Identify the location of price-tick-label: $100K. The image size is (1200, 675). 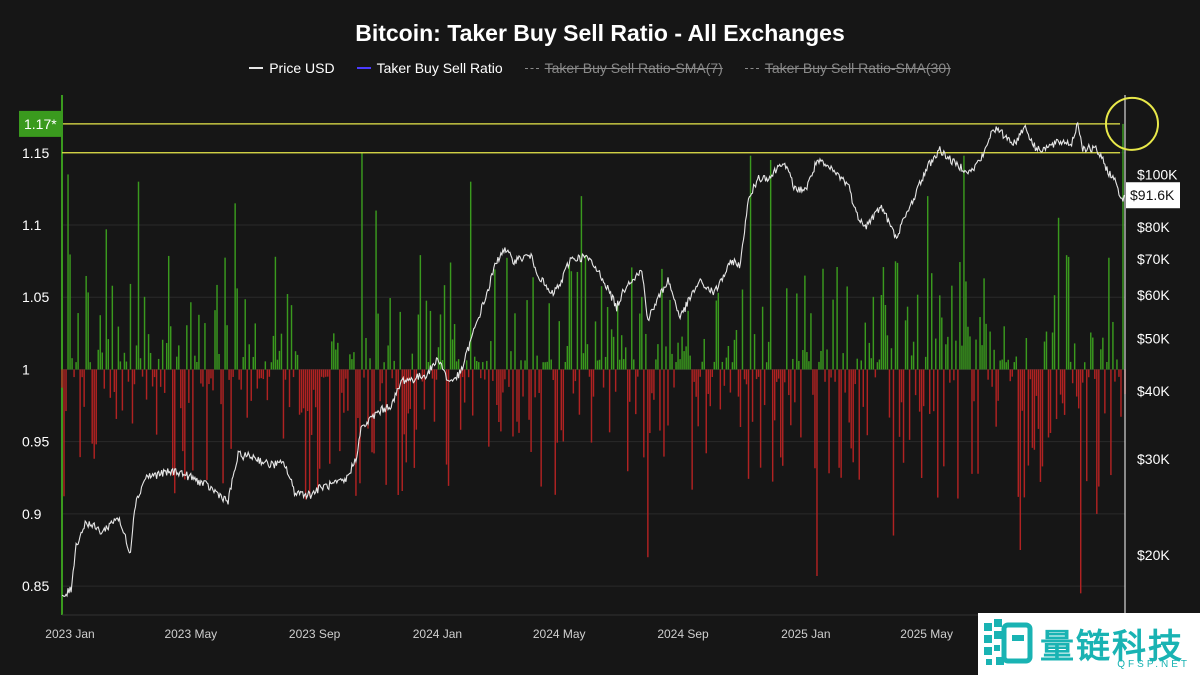
(1157, 175).